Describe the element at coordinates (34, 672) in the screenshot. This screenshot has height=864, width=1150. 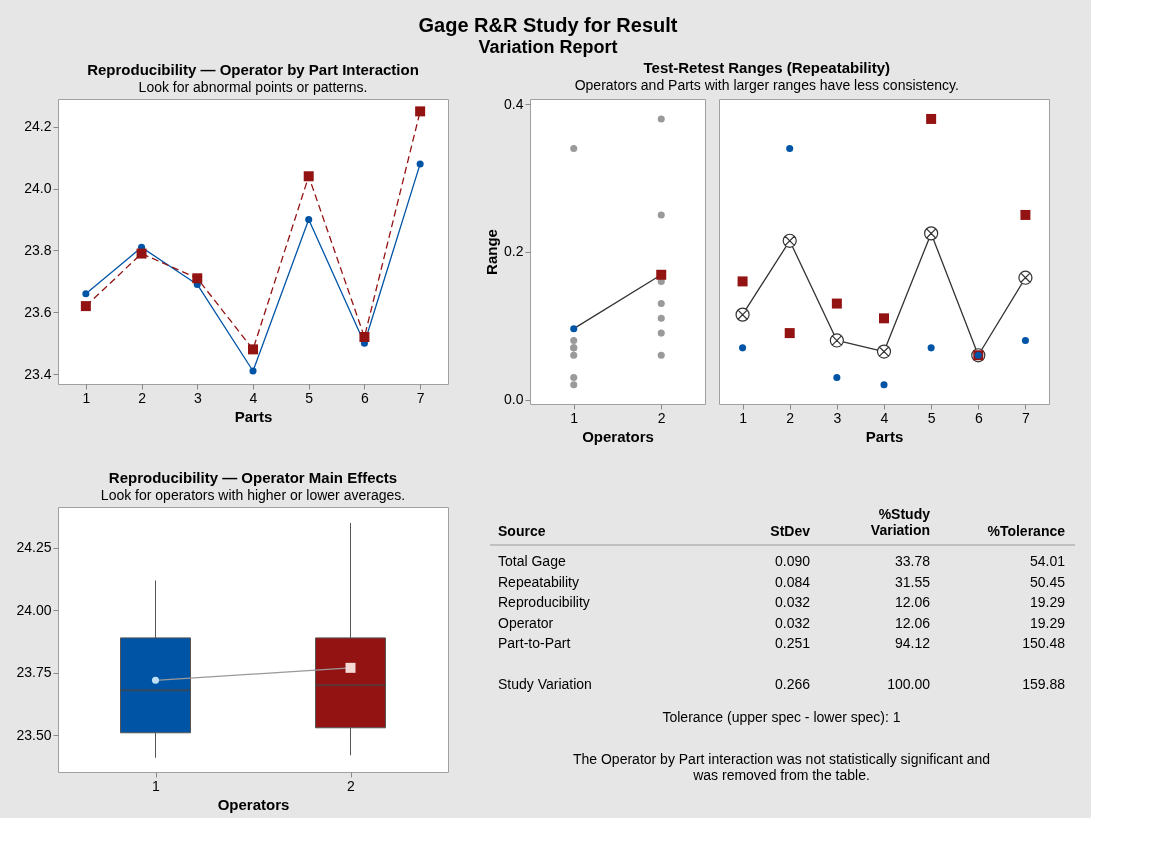
I see `y-tick-label: 23.75` at that location.